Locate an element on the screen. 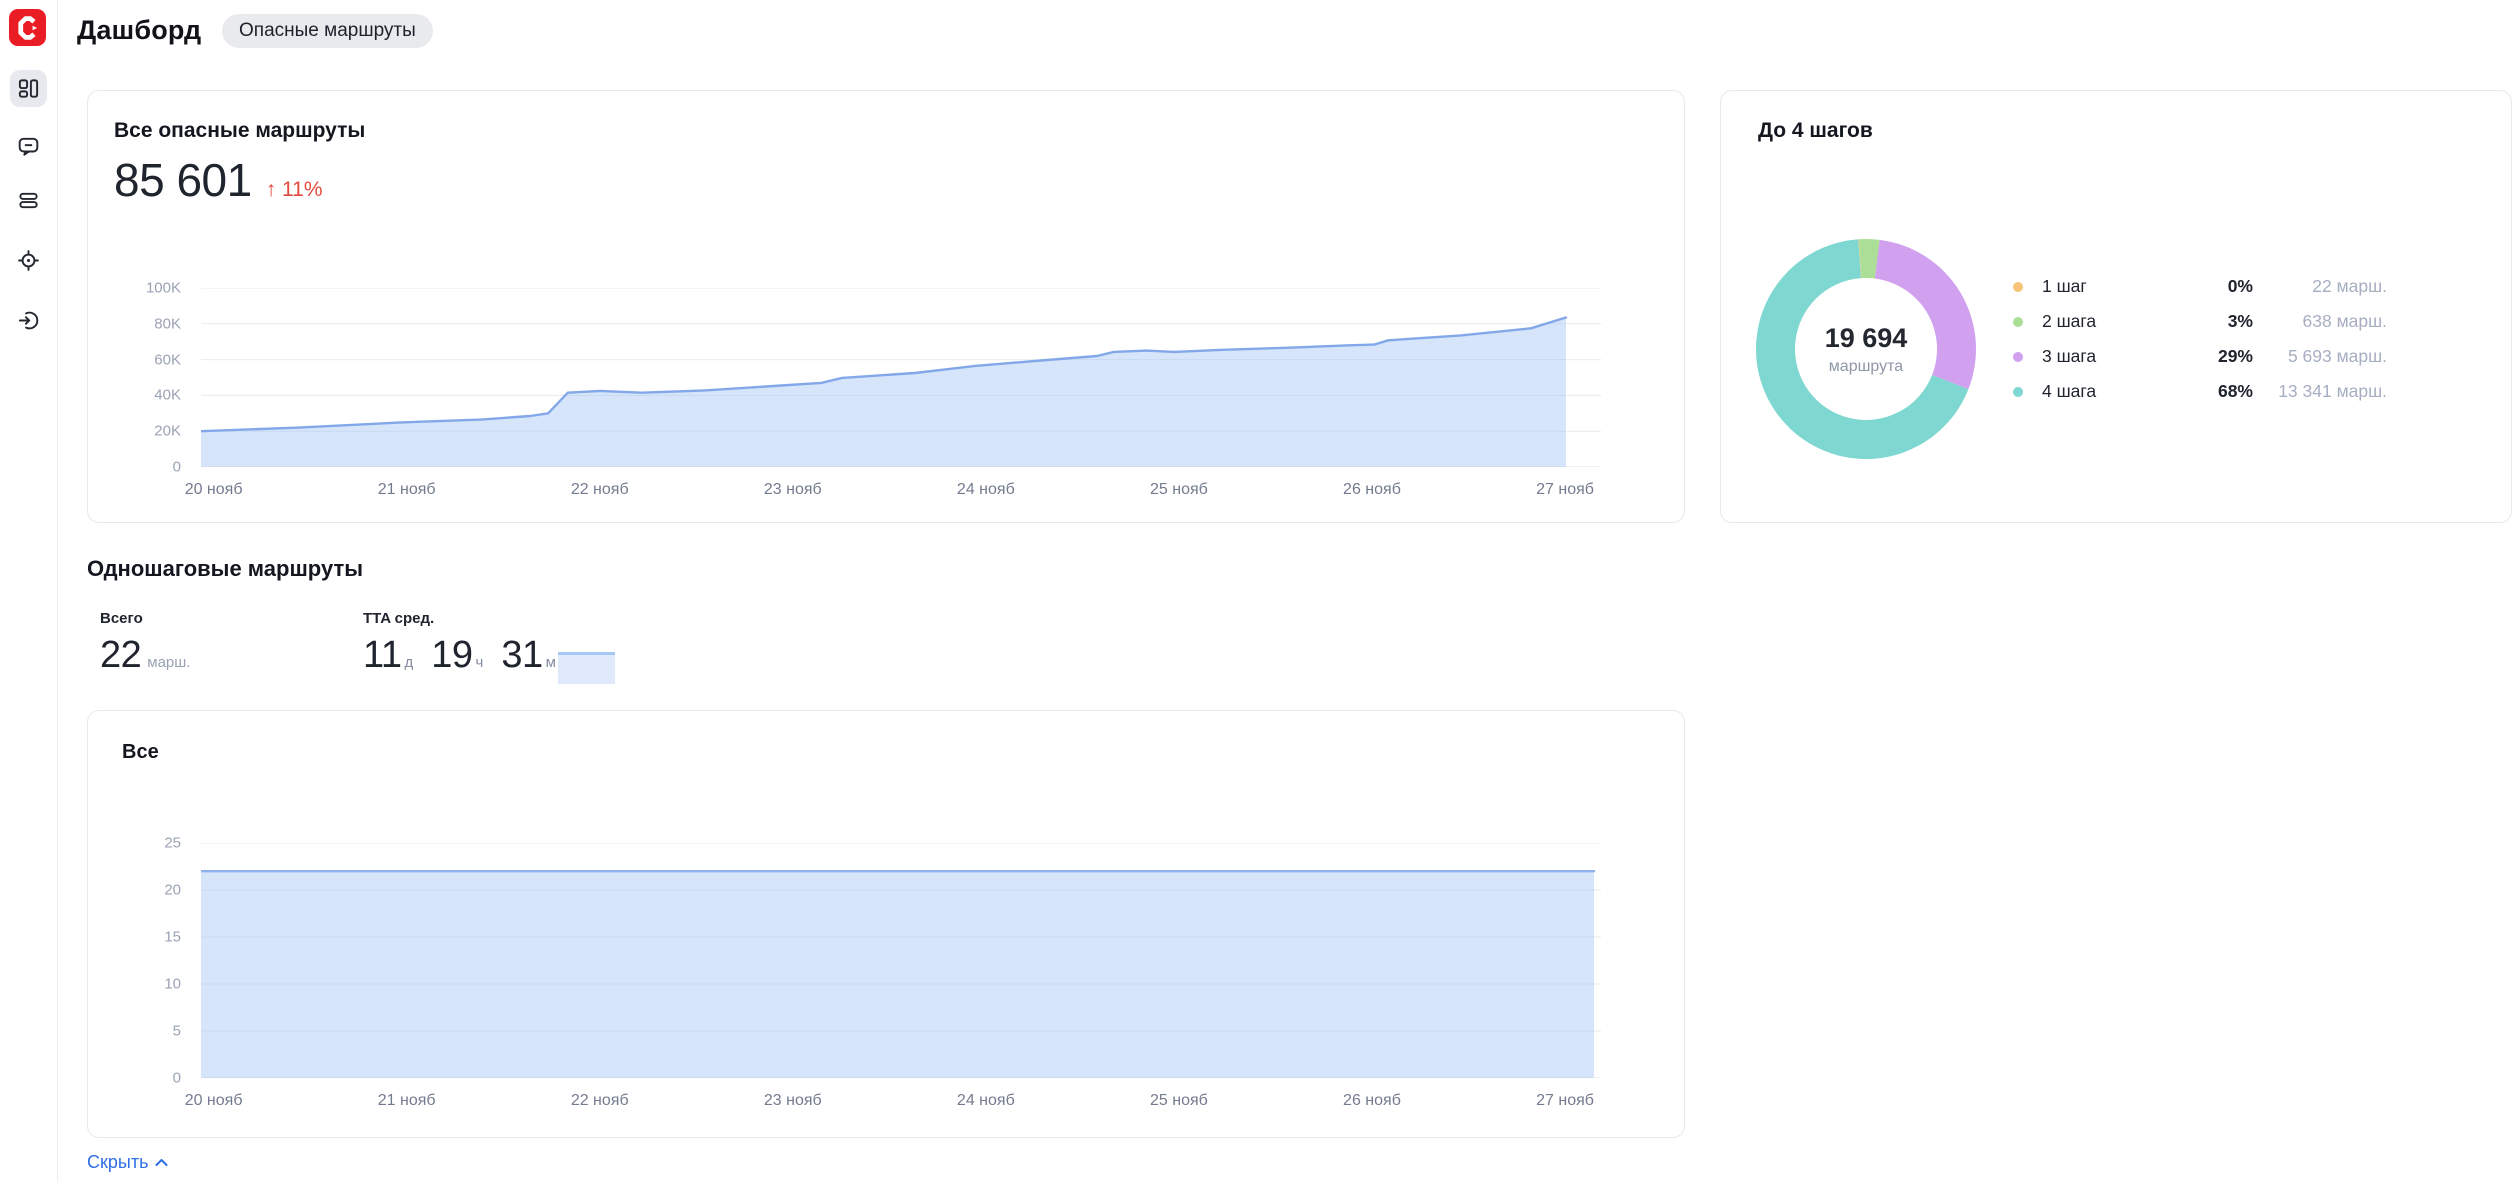  legend-row: 1 шаг 0% 22 марш. is located at coordinates (2204, 286).